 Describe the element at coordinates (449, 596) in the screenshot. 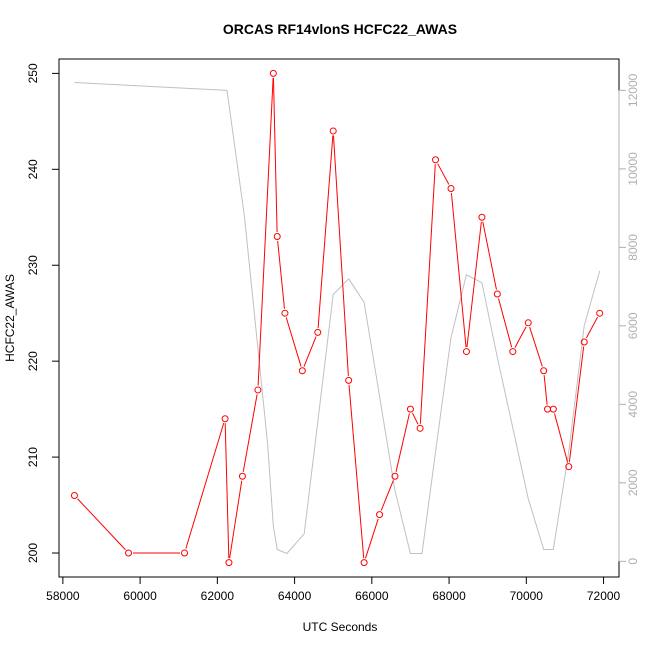

I see `x-tick-label: 68000` at that location.